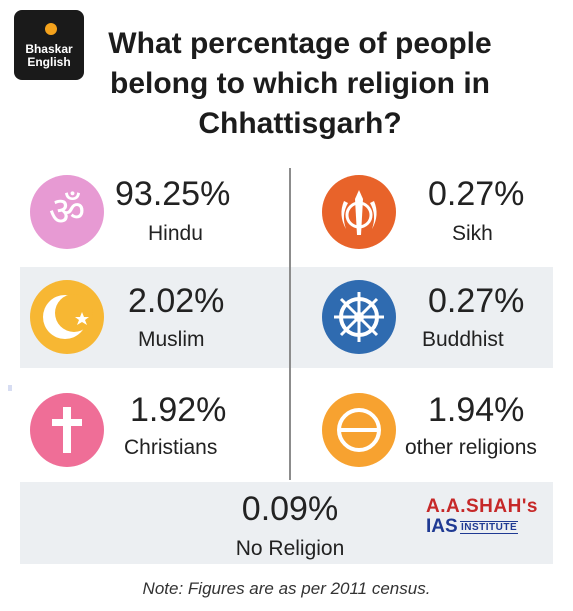  I want to click on logo-dot-icon, so click(51, 29).